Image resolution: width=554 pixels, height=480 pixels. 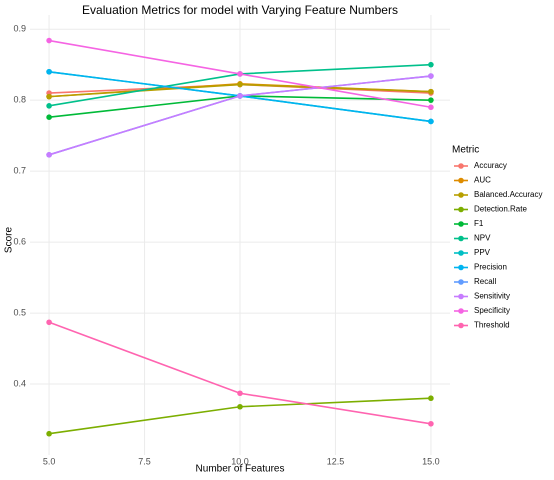 I want to click on legend-label: Balanced.Accuracy, so click(x=508, y=194).